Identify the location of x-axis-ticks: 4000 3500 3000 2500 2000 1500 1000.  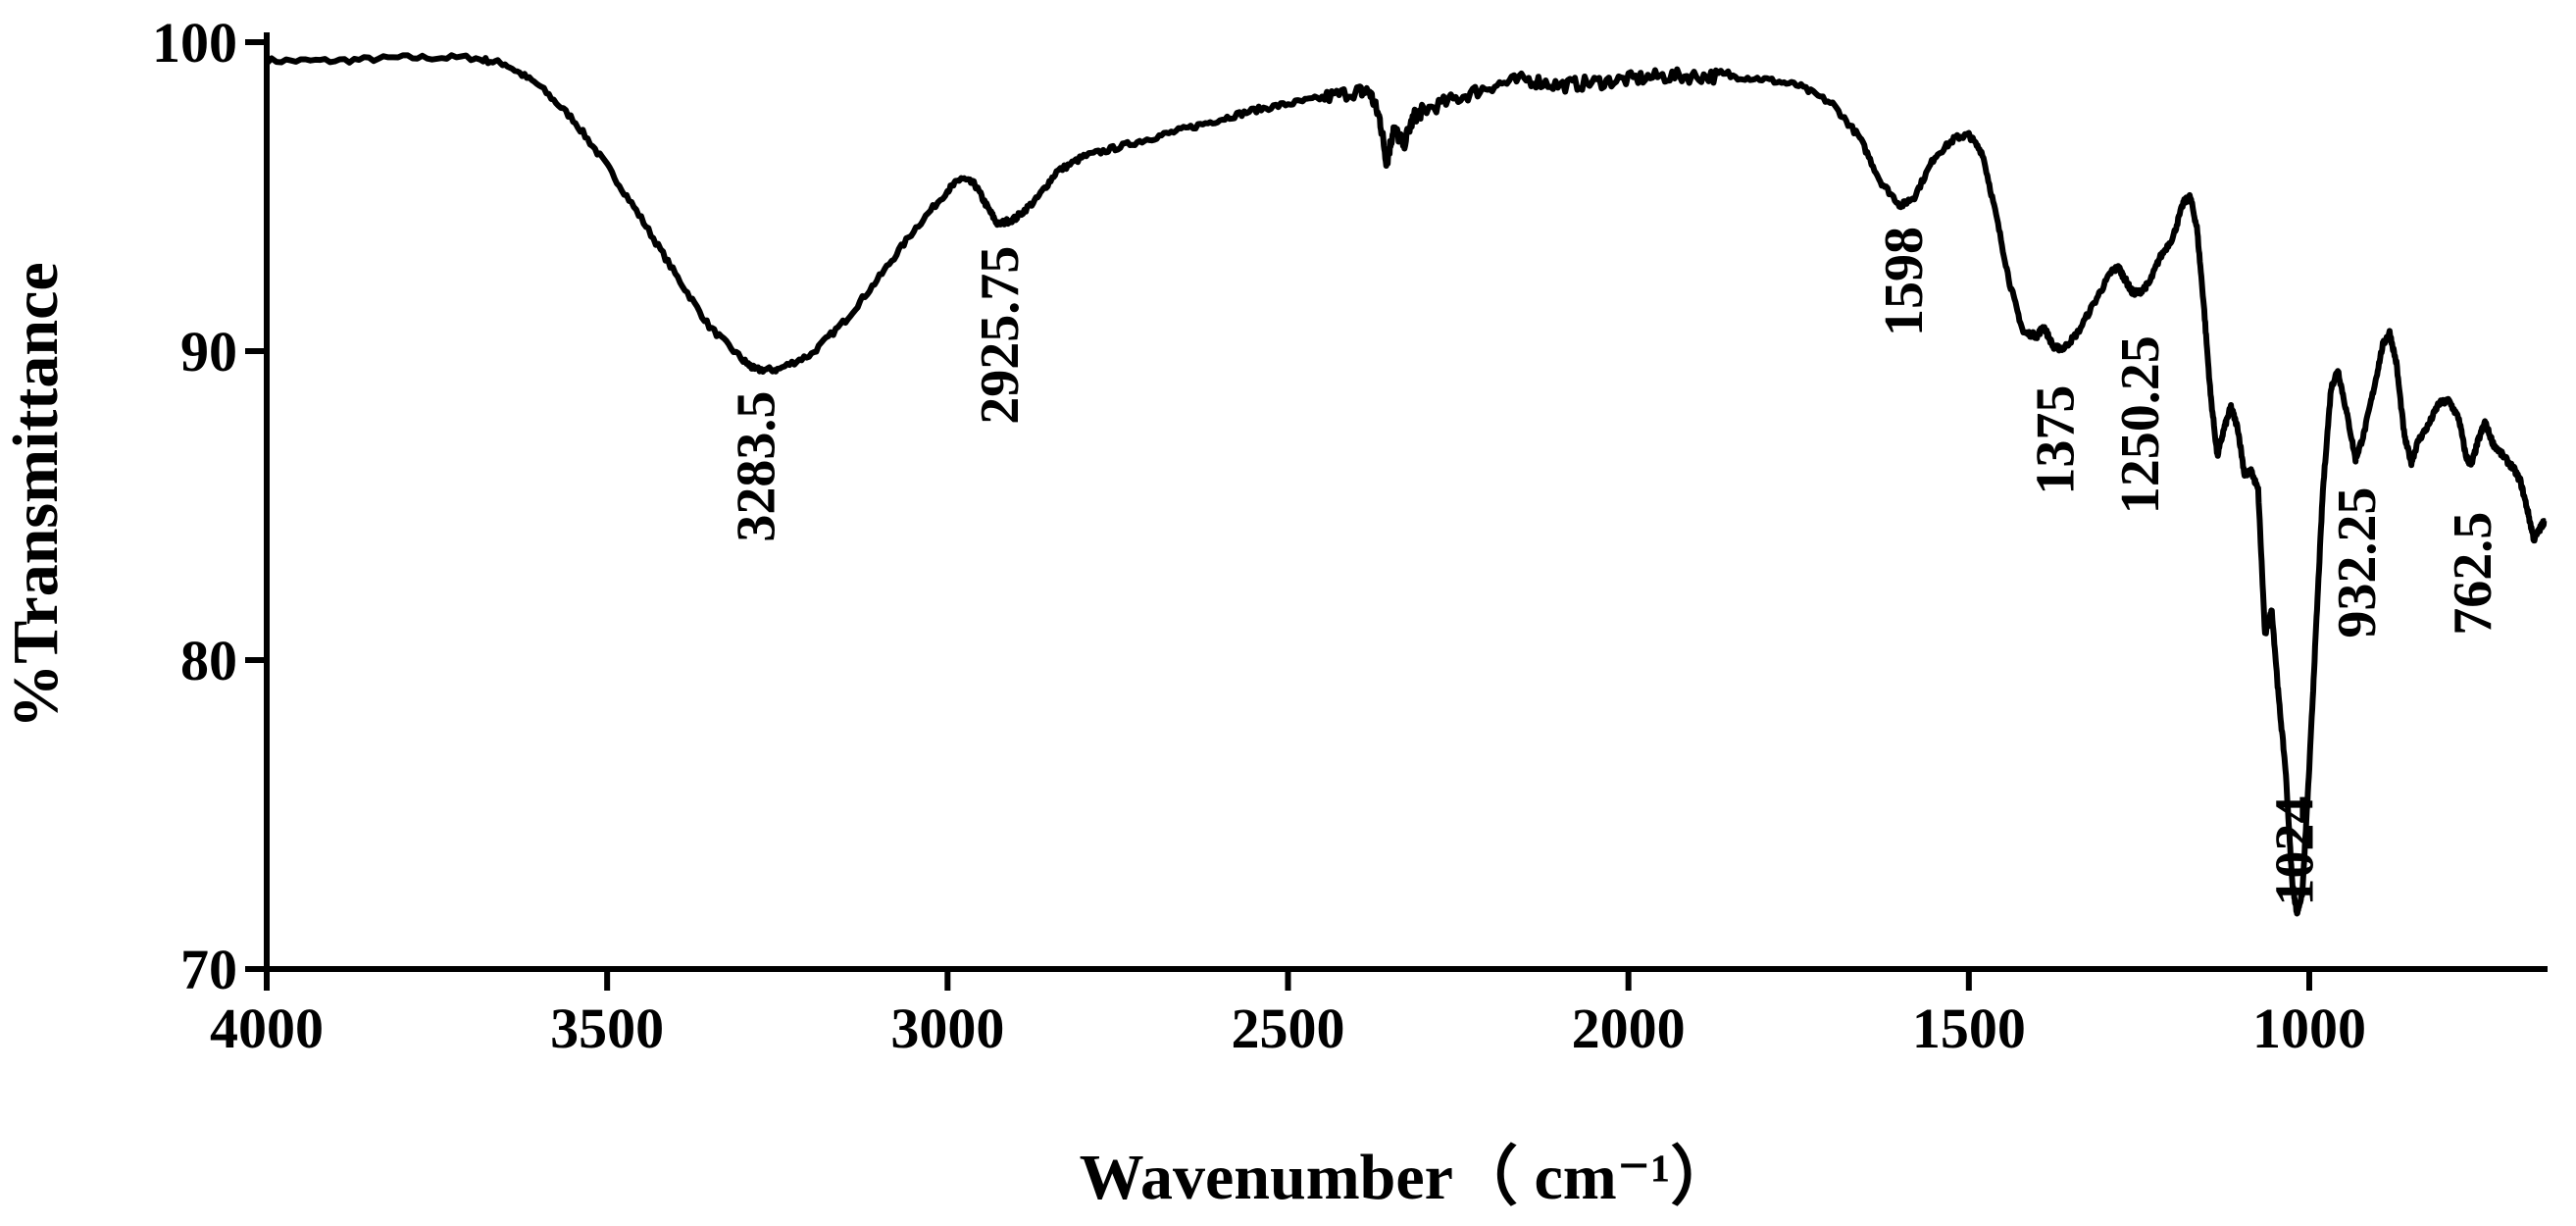
(1288, 1014).